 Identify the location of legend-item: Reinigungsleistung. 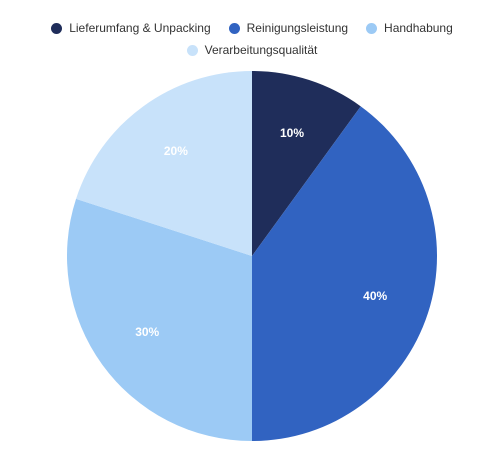
(288, 28).